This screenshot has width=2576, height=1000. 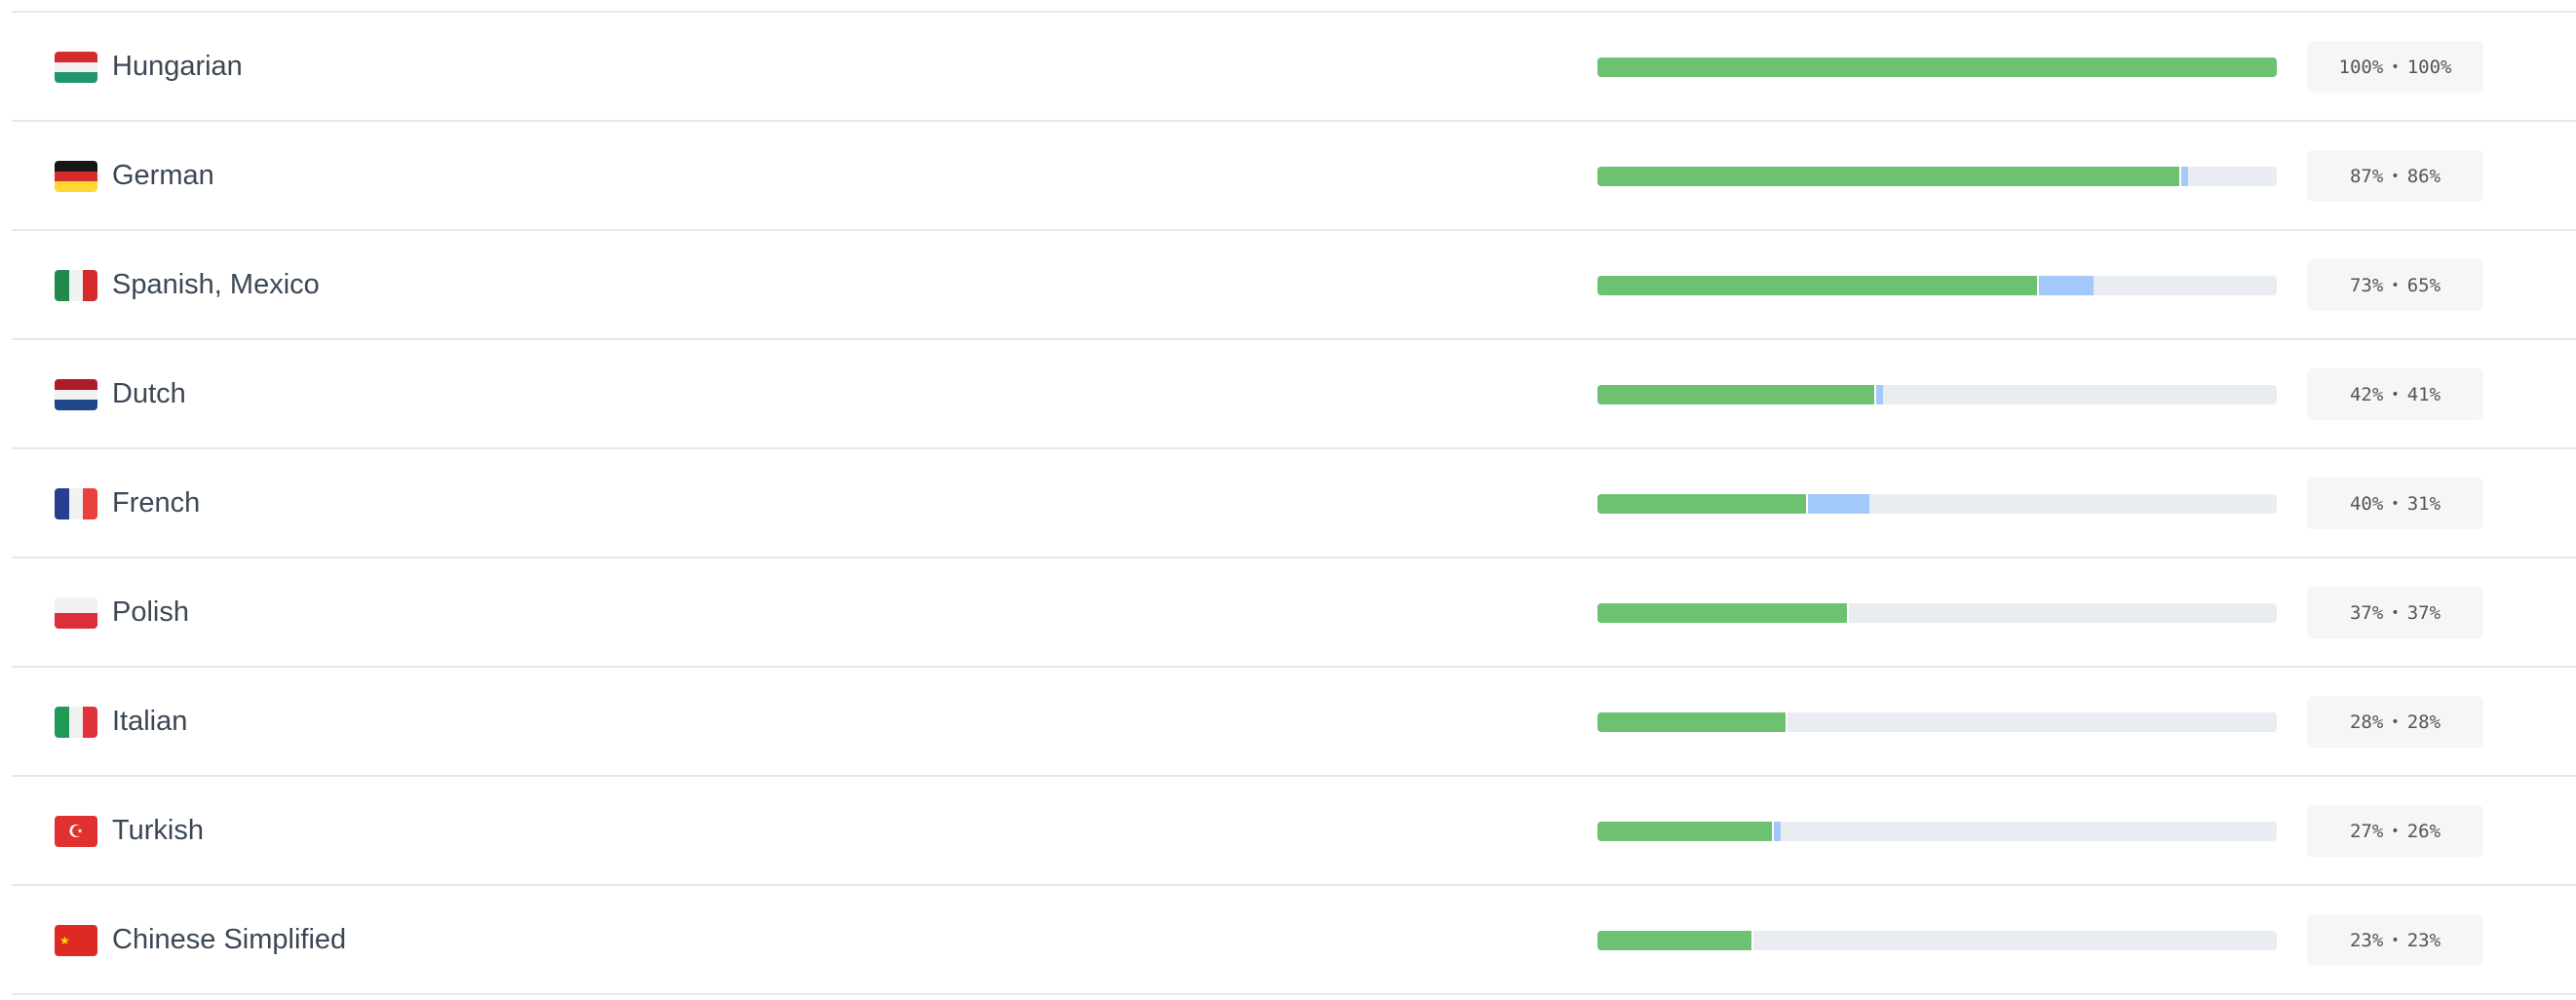 I want to click on translated-percent: 27%, so click(x=2366, y=831).